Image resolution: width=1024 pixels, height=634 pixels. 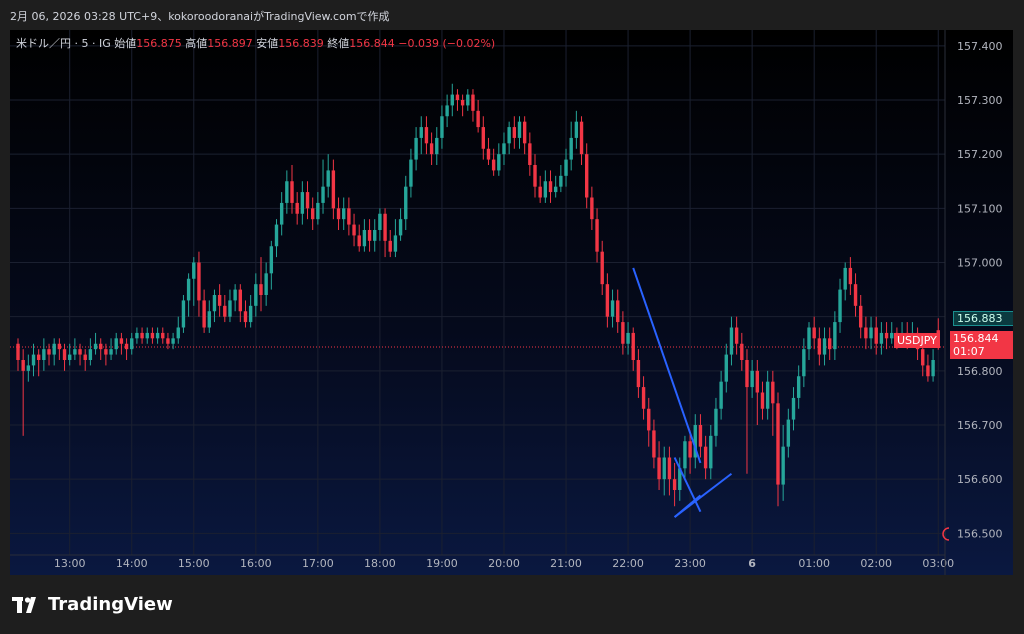 I want to click on x-tick-label: 16:00, so click(x=256, y=563).